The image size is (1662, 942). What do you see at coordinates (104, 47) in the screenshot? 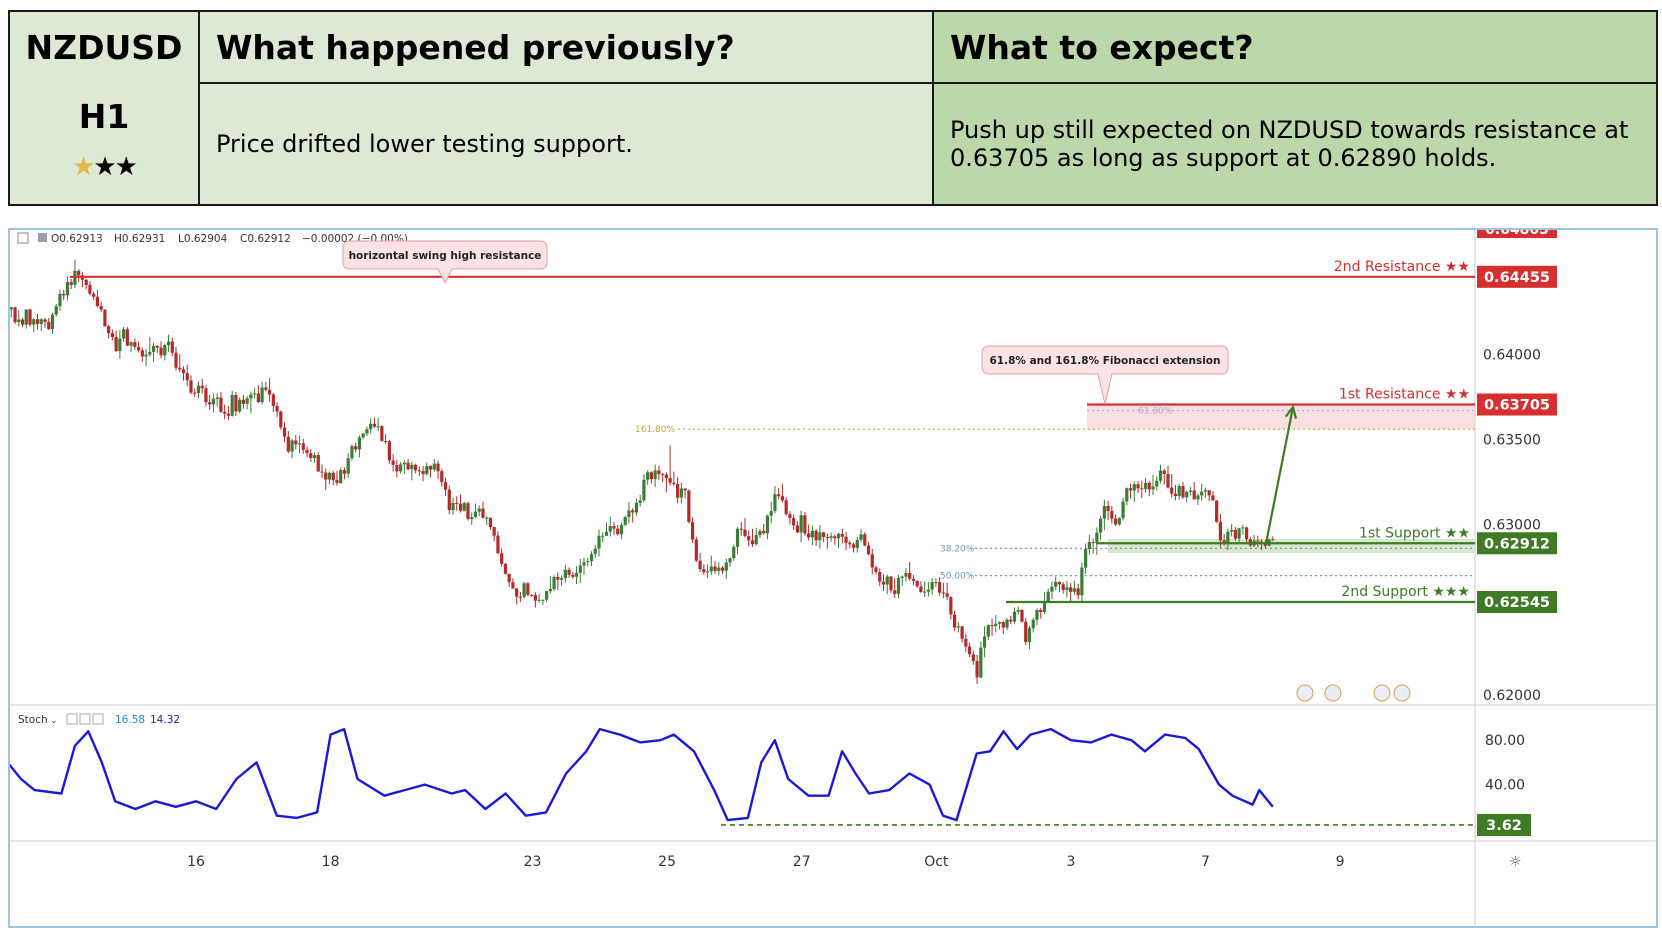
I see `symbol-label: NZDUSD` at bounding box center [104, 47].